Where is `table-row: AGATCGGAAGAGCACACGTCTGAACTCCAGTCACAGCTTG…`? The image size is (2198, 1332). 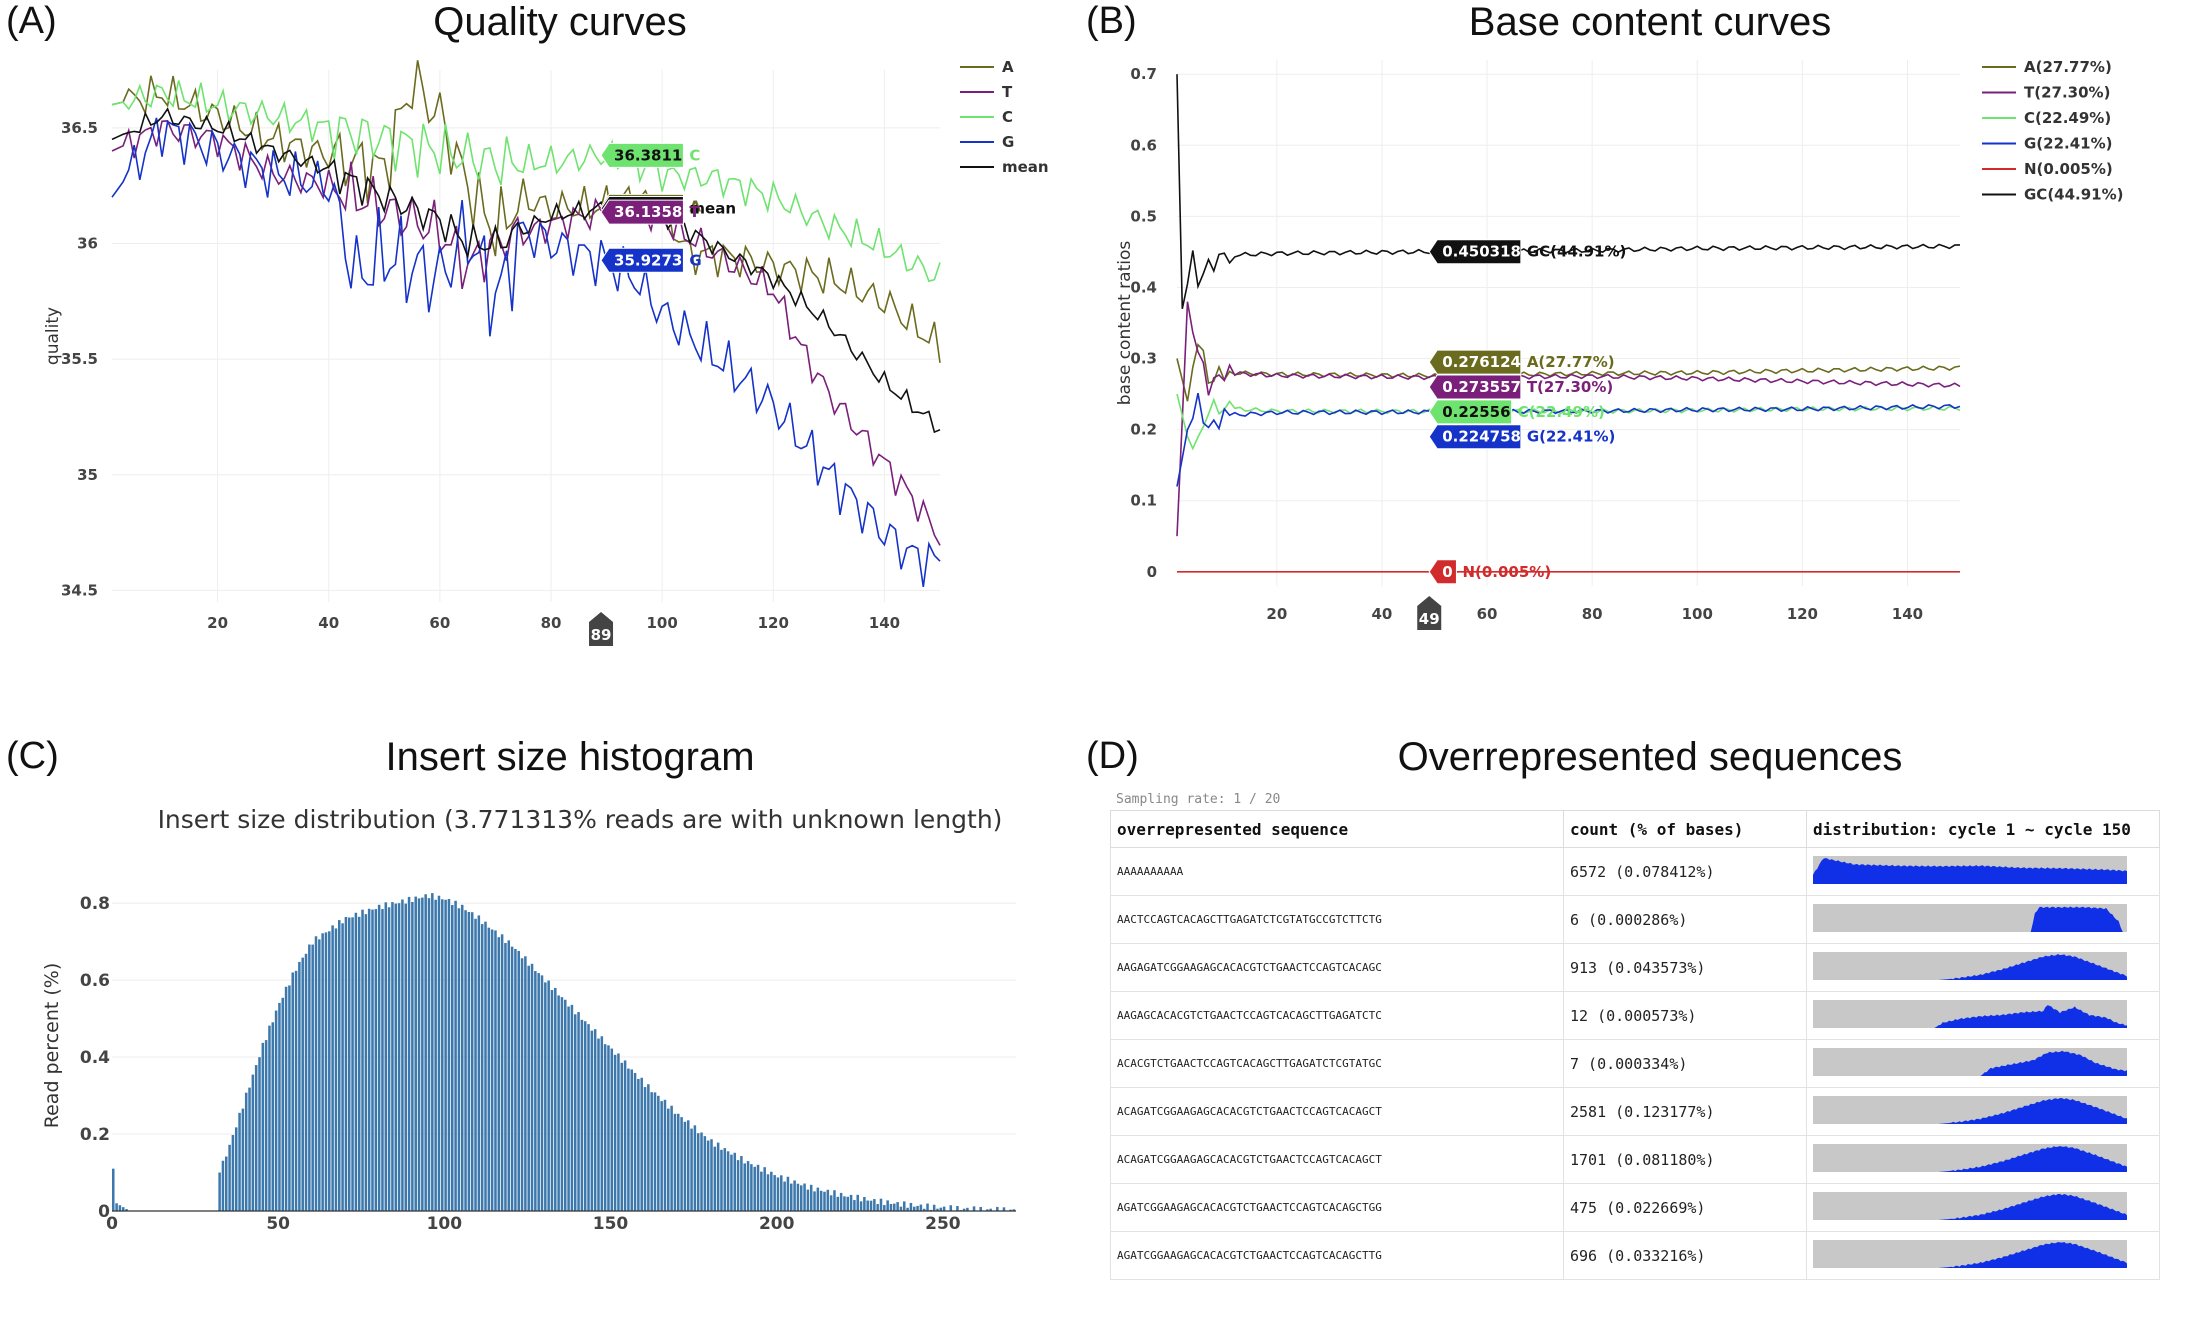
table-row: AGATCGGAAGAGCACACGTCTGAACTCCAGTCACAGCTTG… is located at coordinates (1635, 1255).